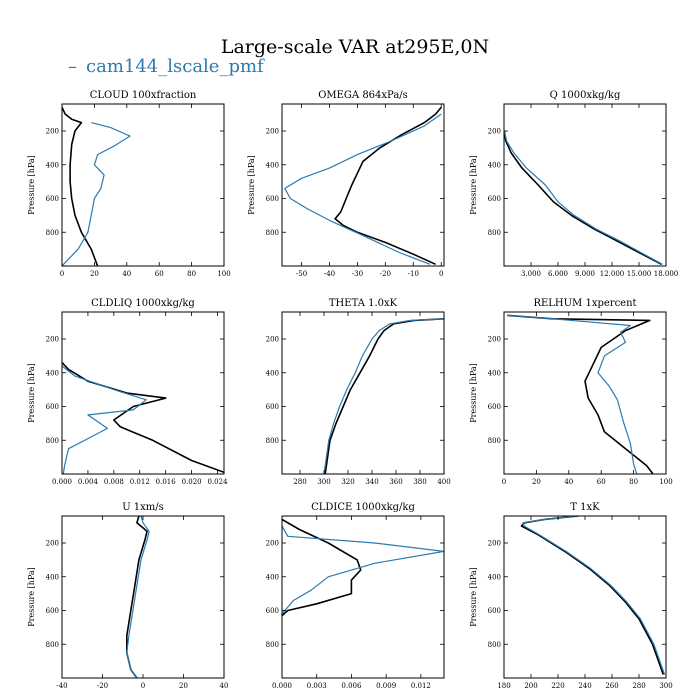 This screenshot has width=700, height=700. I want to click on x-tick-label: 0.004, so click(88, 482).